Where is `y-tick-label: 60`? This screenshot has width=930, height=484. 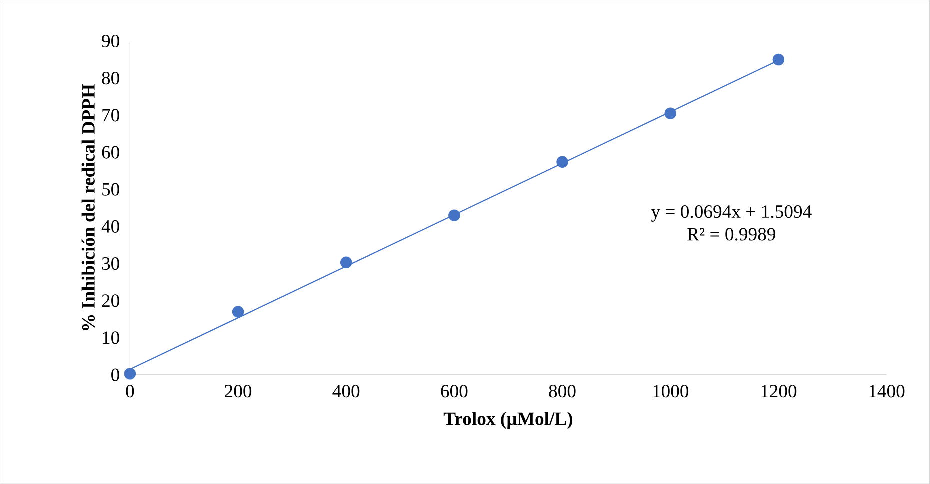
y-tick-label: 60 is located at coordinates (111, 152).